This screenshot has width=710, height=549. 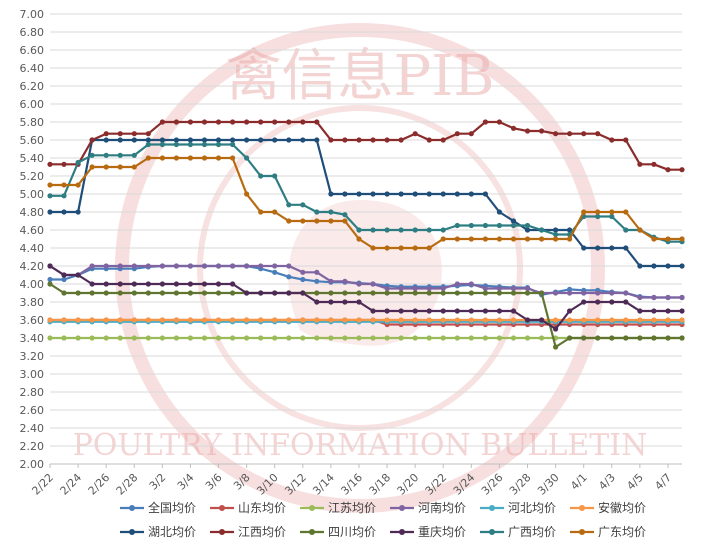 What do you see at coordinates (532, 508) in the screenshot?
I see `legend-label: 河北均价` at bounding box center [532, 508].